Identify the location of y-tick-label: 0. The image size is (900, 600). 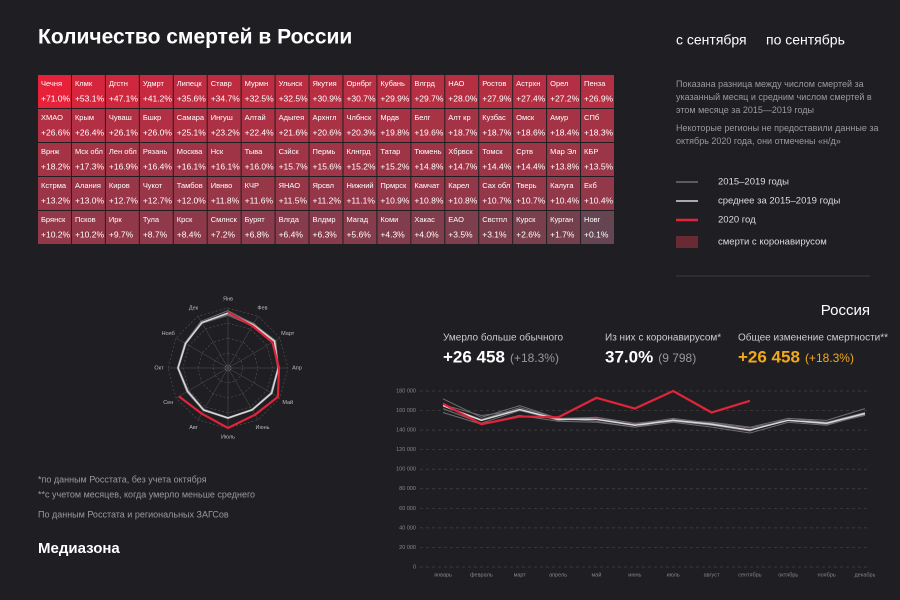
(414, 567).